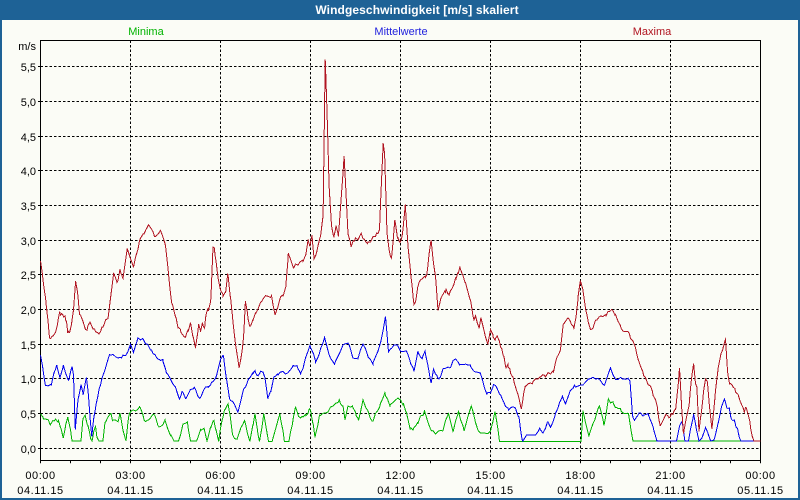 Image resolution: width=800 pixels, height=500 pixels. Describe the element at coordinates (28, 311) in the screenshot. I see `svg-text: 2,0` at that location.